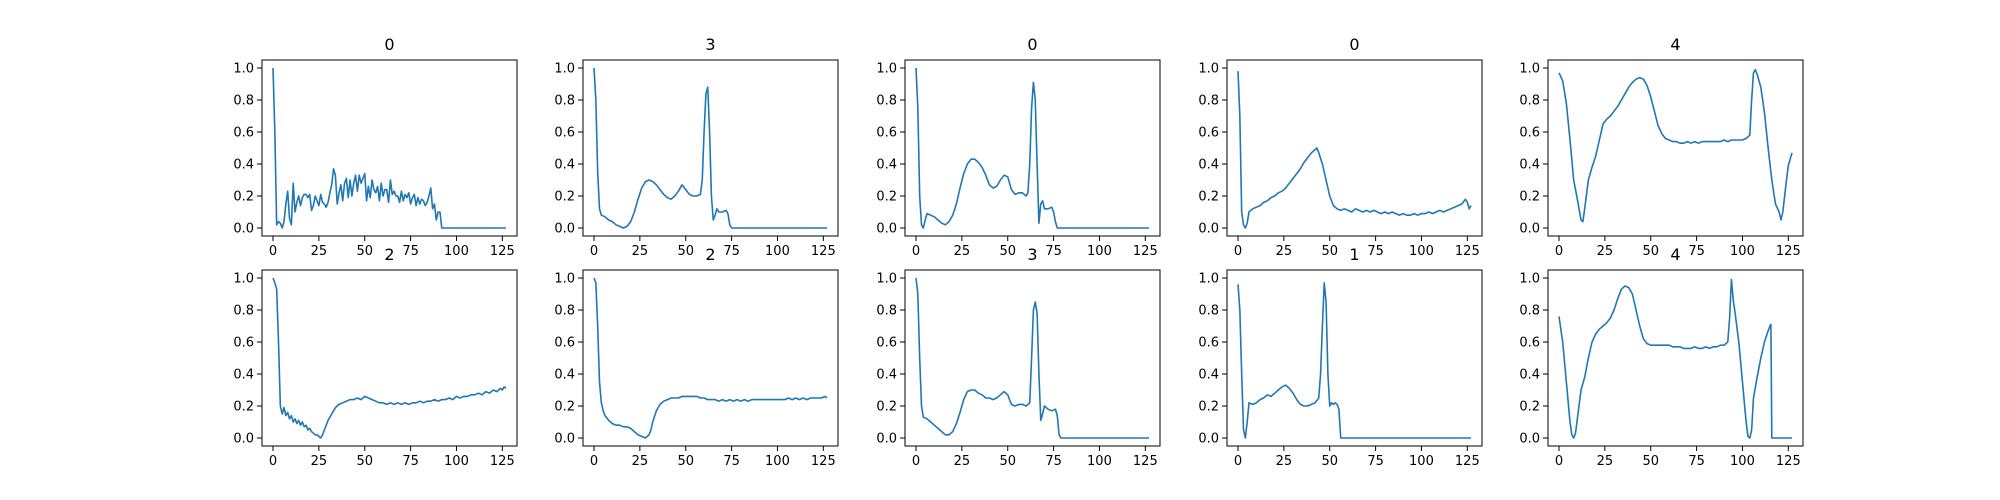  I want to click on subplot-9: 4 0 25 50 75 100 125 0.0 0.2 0.4 0.6 0.8 1.0, so click(1661, 357).